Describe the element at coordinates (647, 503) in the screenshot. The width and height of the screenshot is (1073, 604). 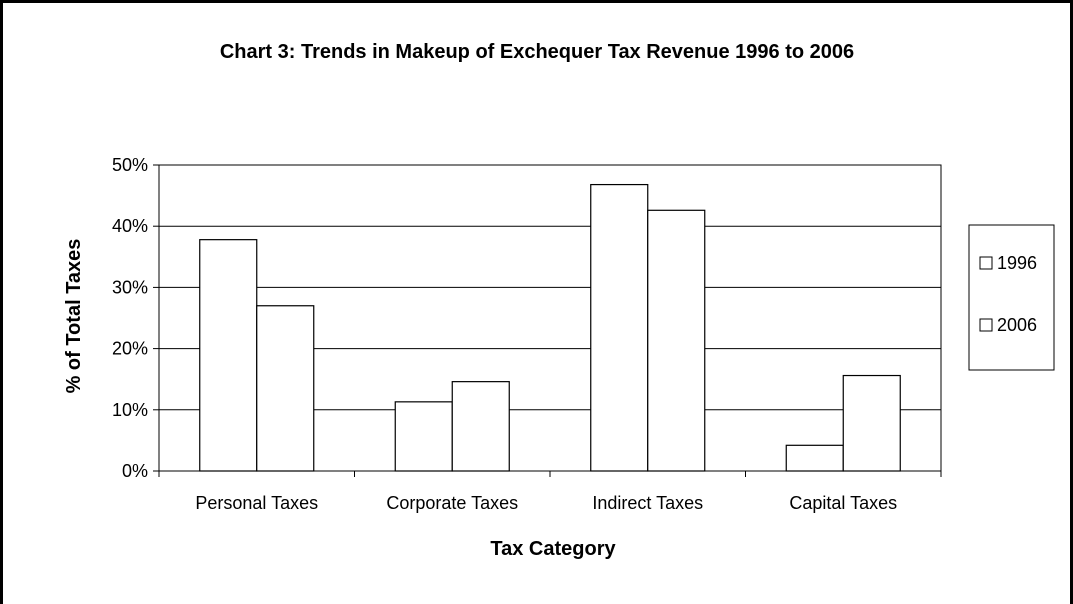
I see `x-tick-label: Indirect Taxes` at that location.